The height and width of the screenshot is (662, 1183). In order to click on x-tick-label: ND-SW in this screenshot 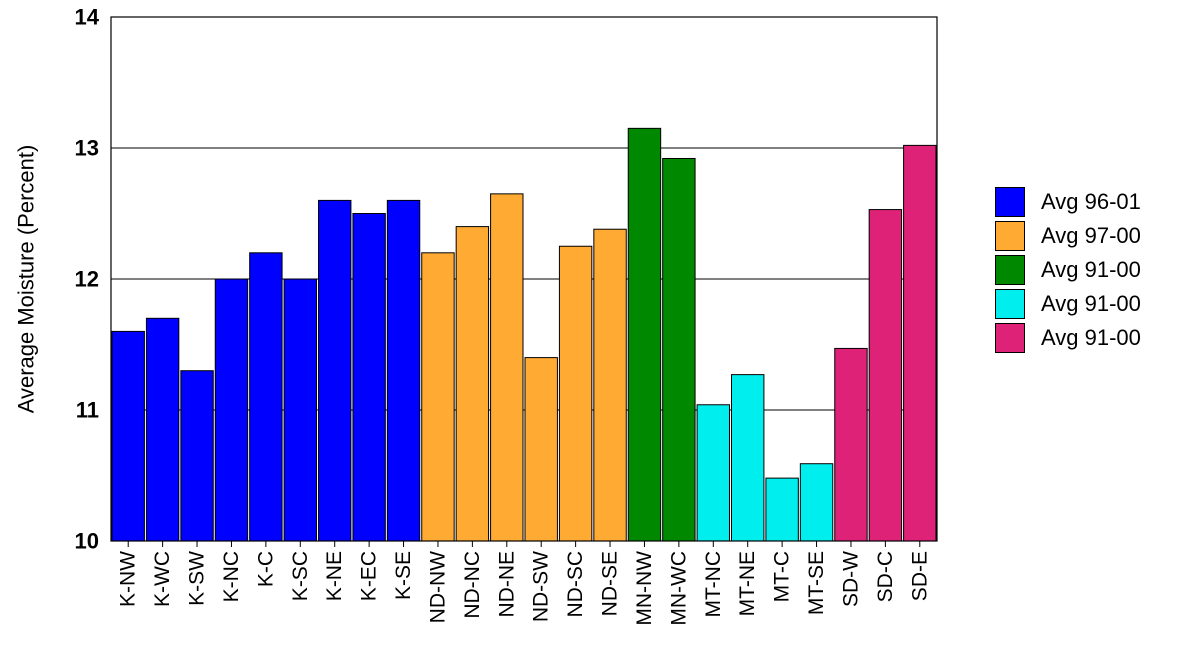, I will do `click(541, 586)`.